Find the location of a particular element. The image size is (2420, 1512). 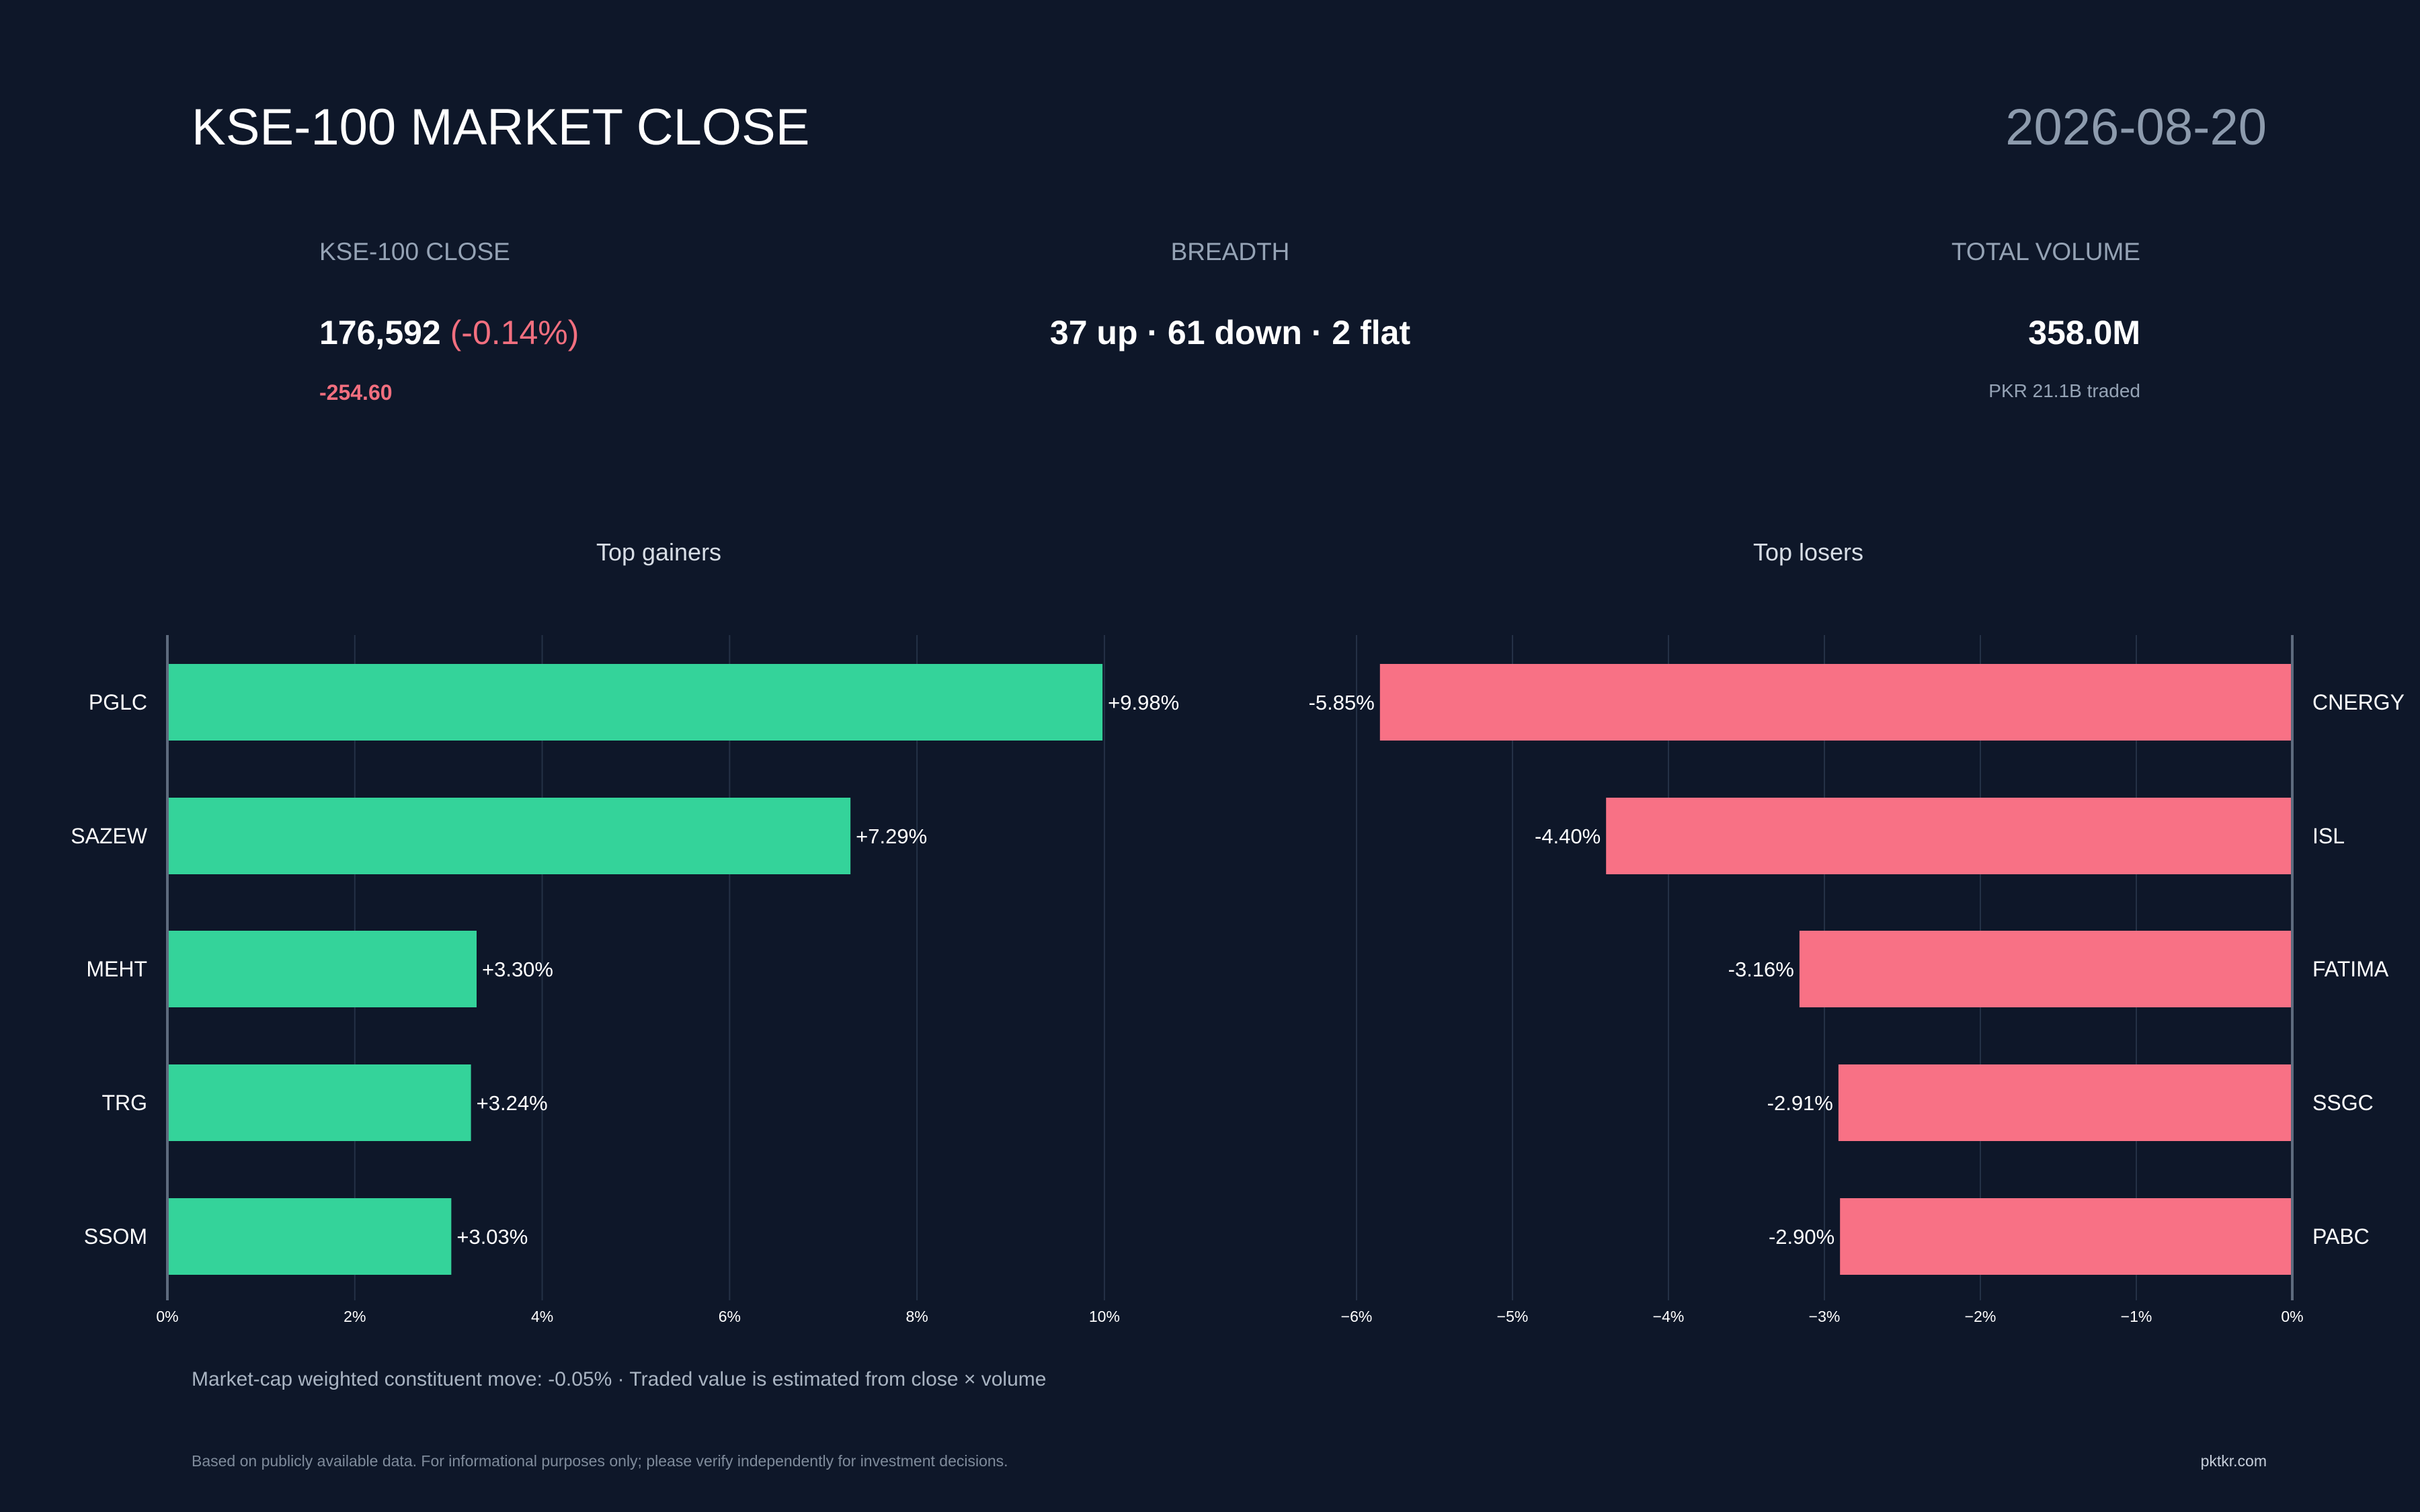

source-link: pktkr.com is located at coordinates (2233, 1461).